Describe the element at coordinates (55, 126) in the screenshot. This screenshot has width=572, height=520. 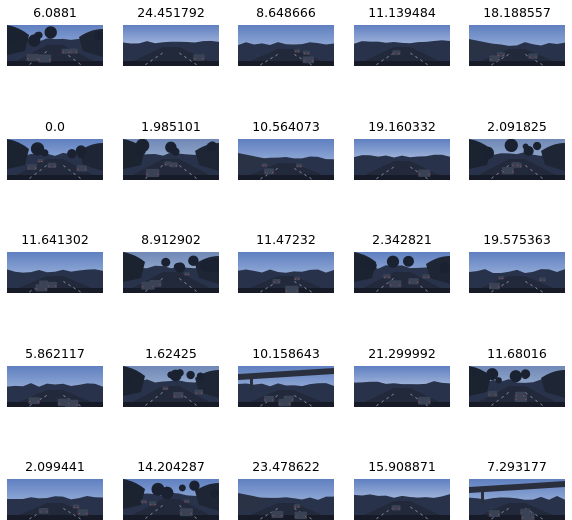
I see `image-value-label: 0.0` at that location.